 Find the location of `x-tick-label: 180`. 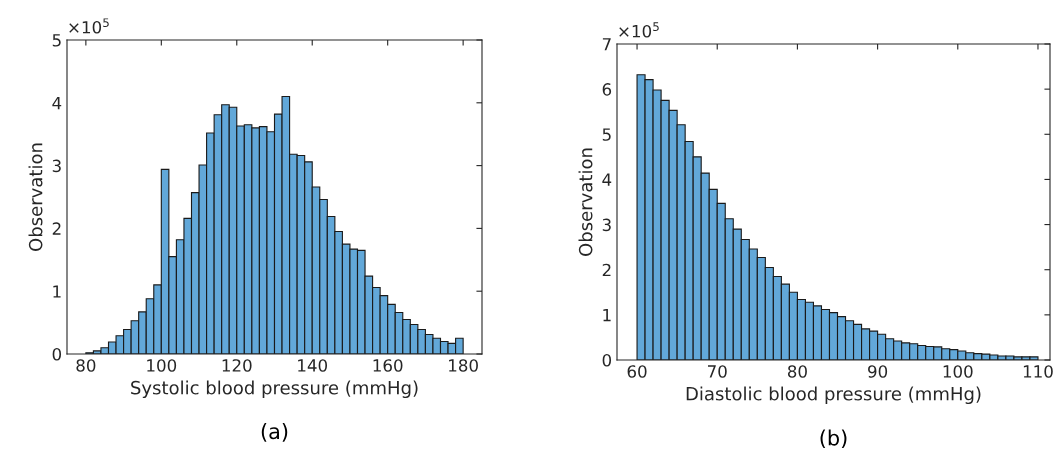

x-tick-label: 180 is located at coordinates (463, 365).